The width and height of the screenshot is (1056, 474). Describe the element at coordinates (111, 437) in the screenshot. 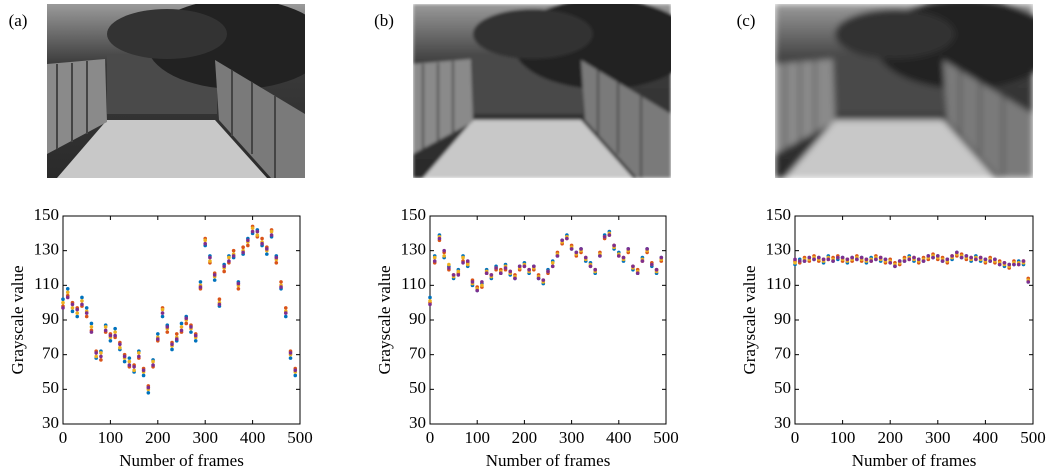

I see `x-tick-label: 100` at that location.